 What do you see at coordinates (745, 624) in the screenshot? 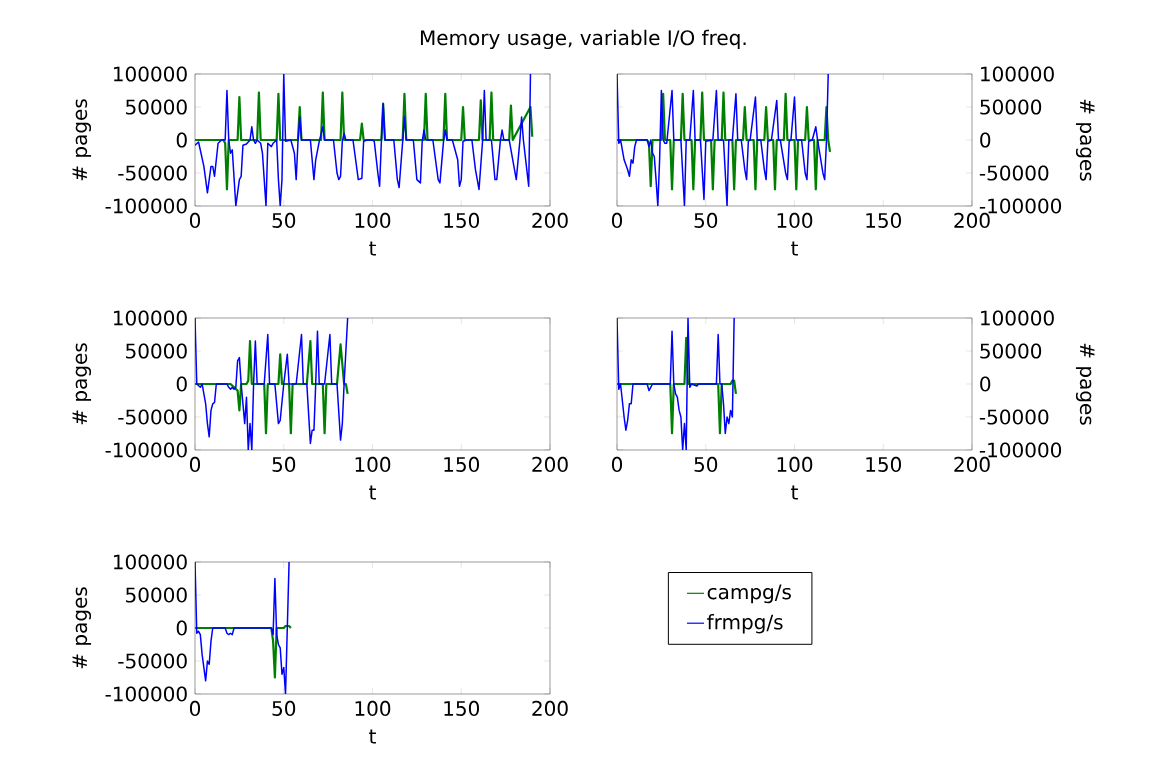
I see `legend-label: frmpg/s` at bounding box center [745, 624].